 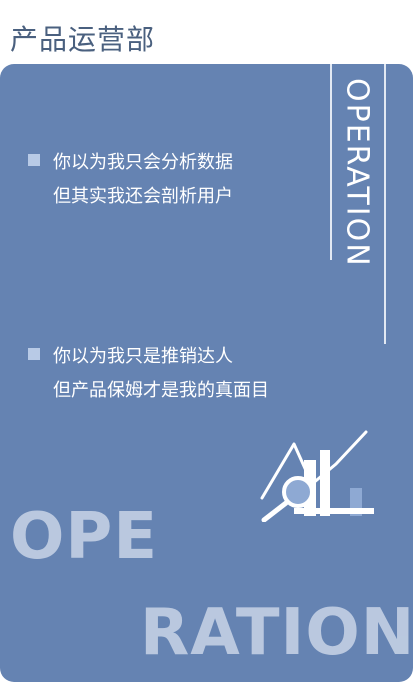 I want to click on background-word-part1: OPE, so click(x=84, y=537).